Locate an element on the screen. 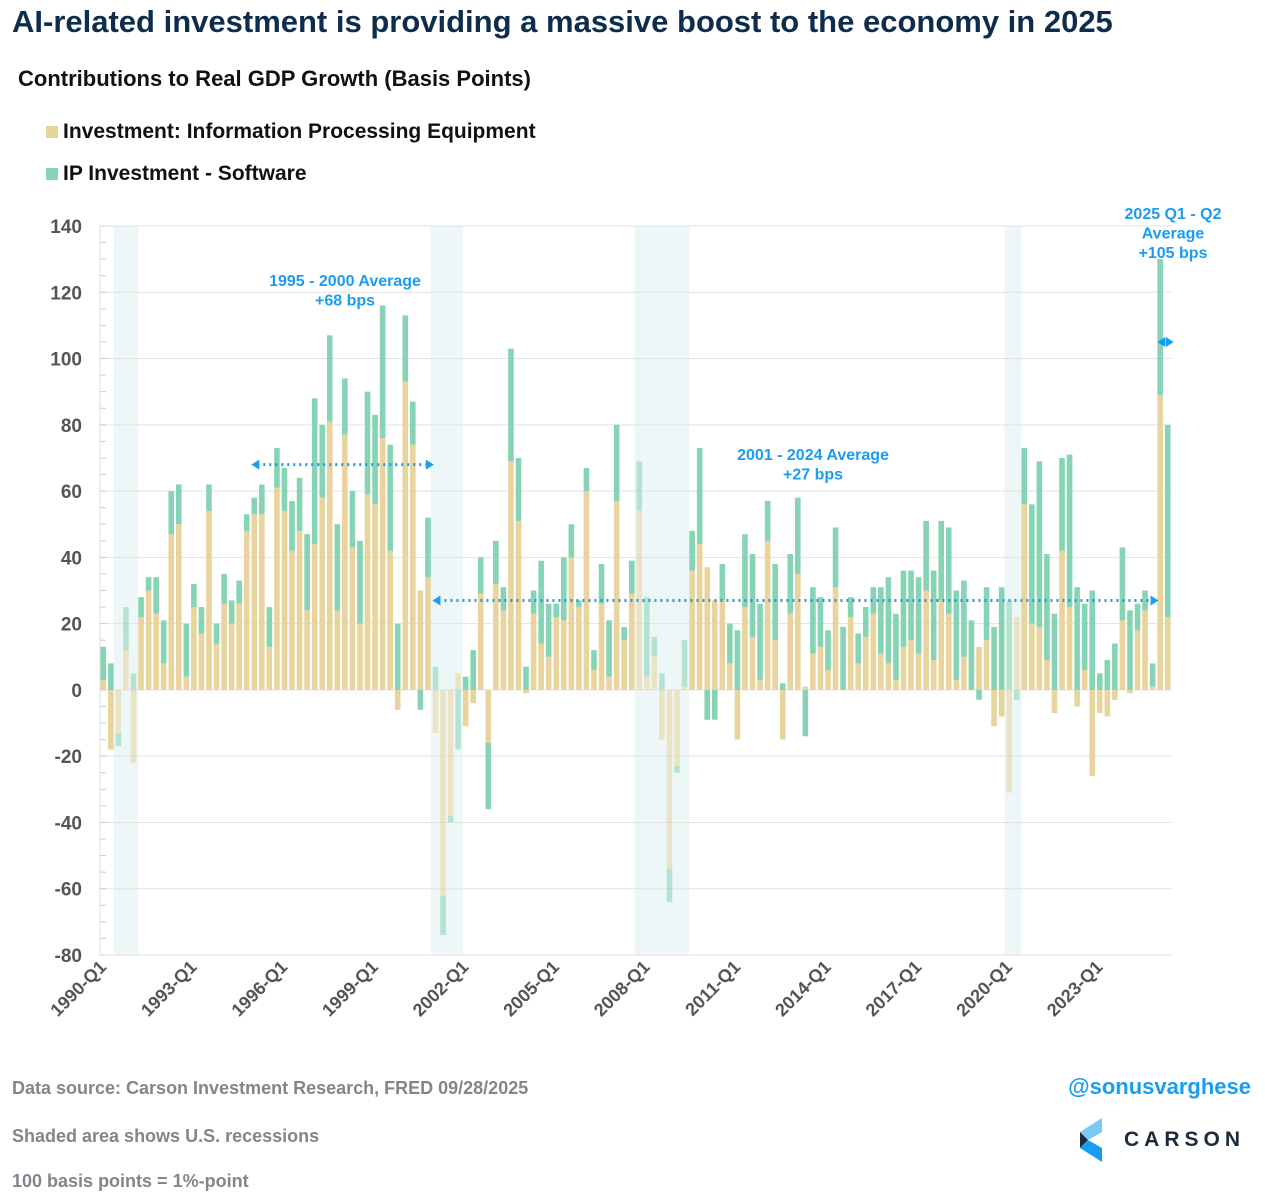  annotation-label: 2025 Q1 - Q2 is located at coordinates (1173, 214).